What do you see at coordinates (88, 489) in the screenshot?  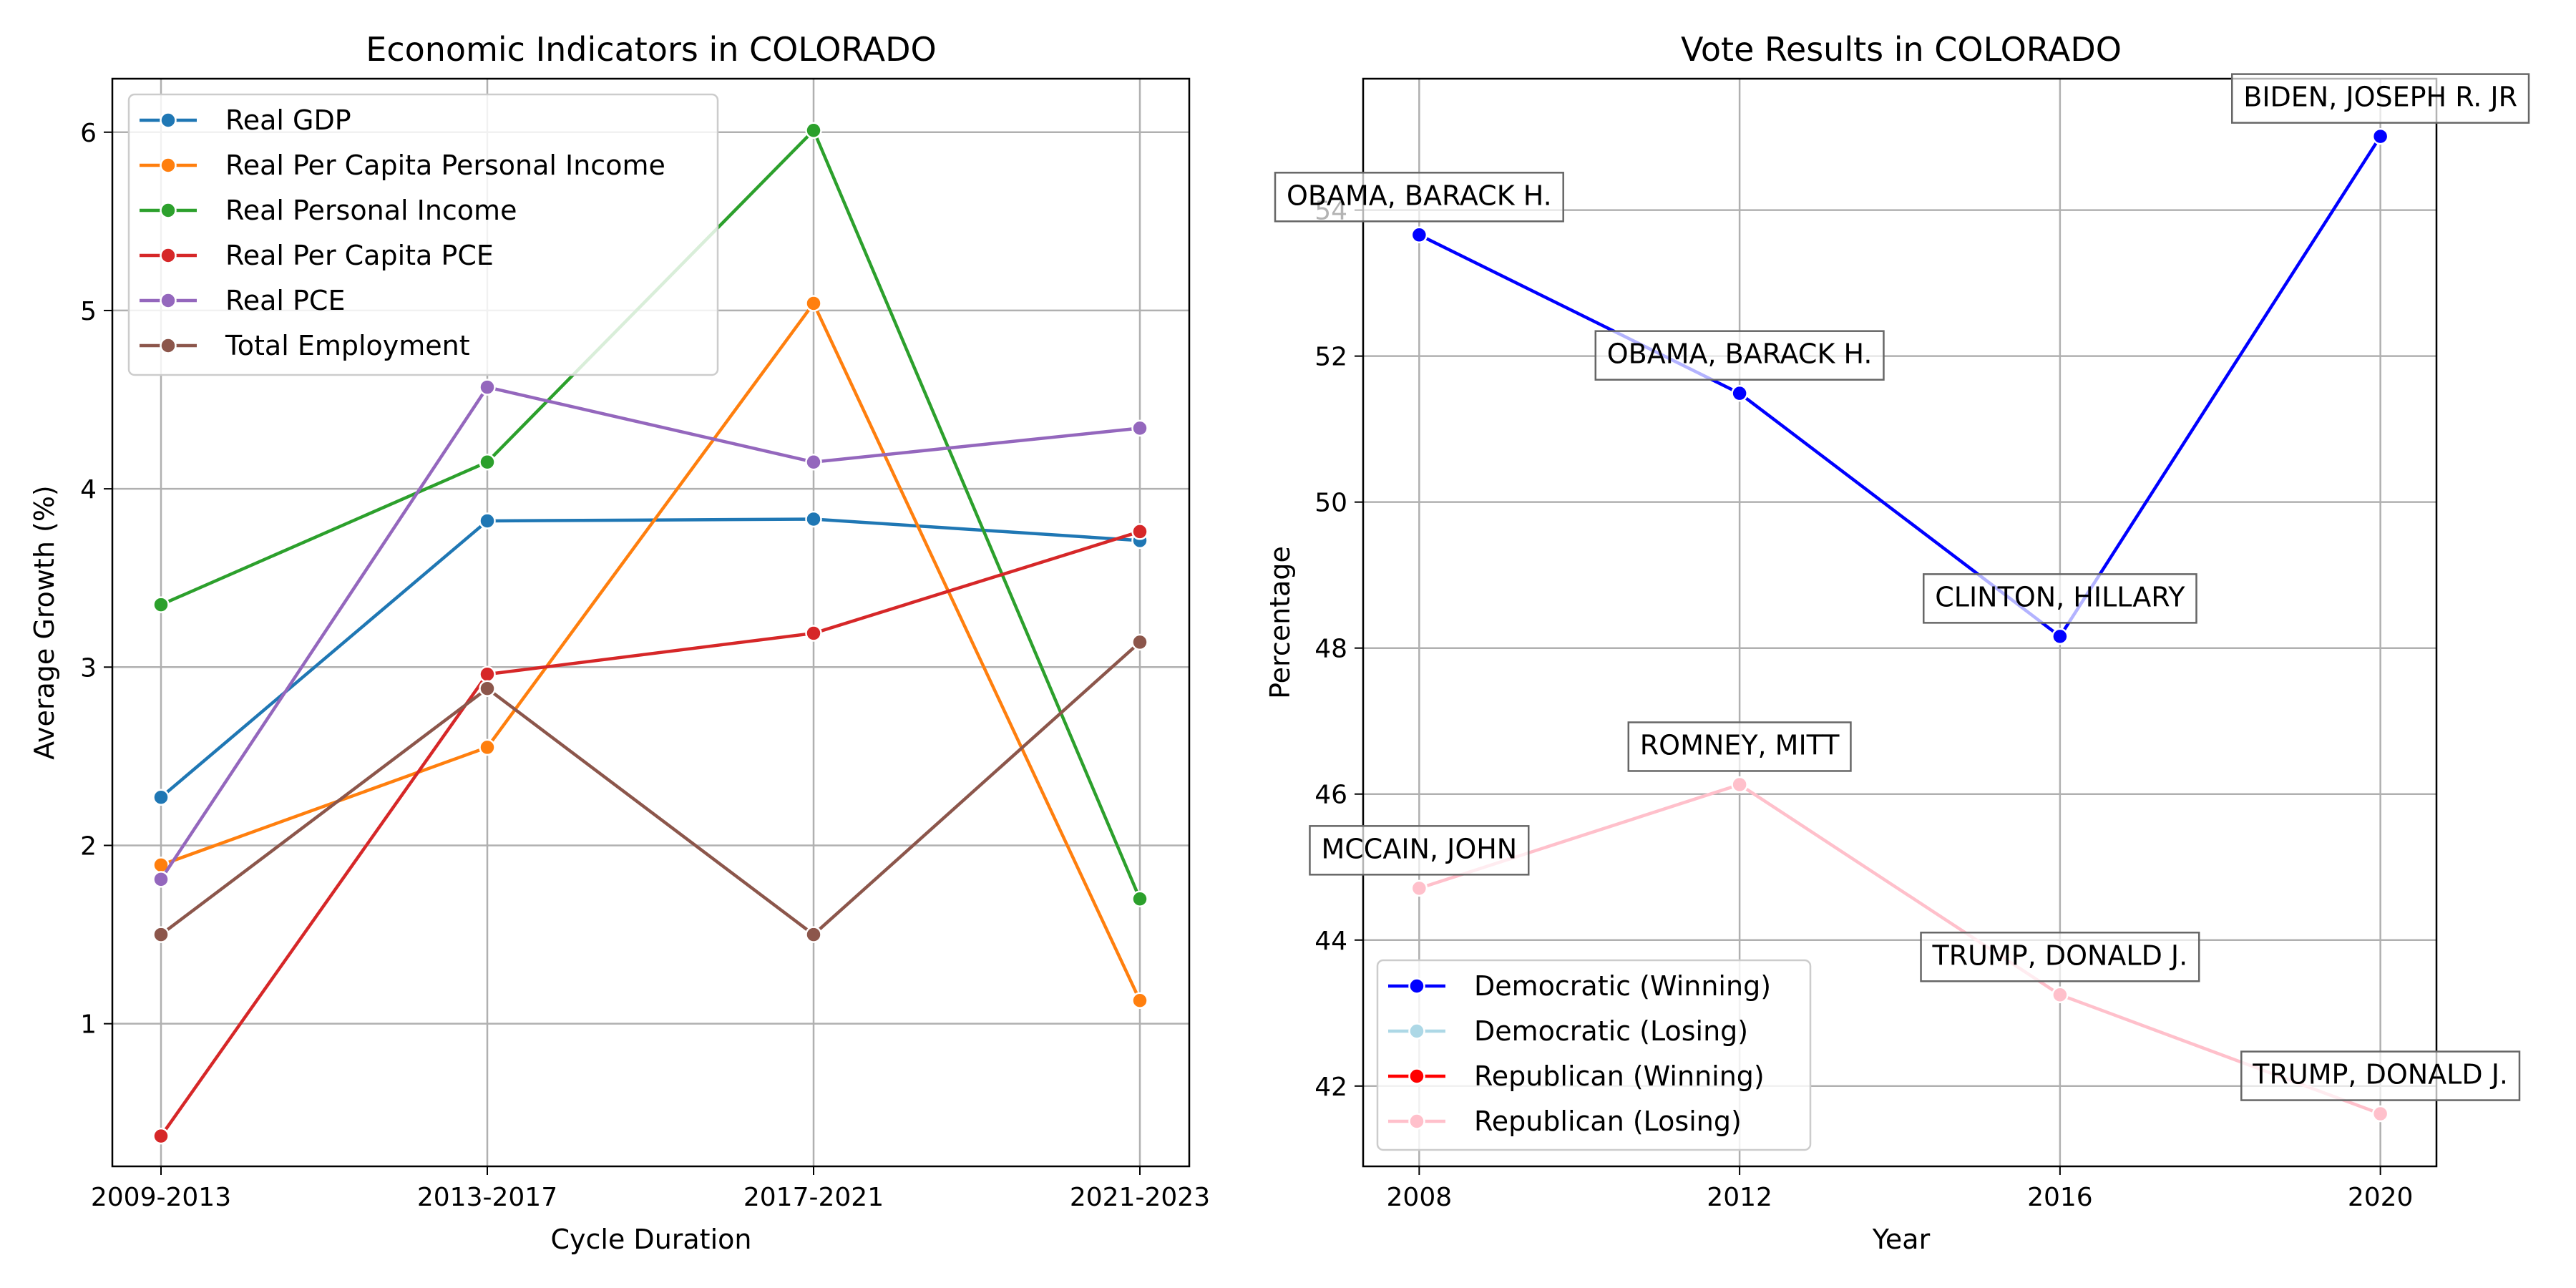 I see `y-tick-label: 4` at bounding box center [88, 489].